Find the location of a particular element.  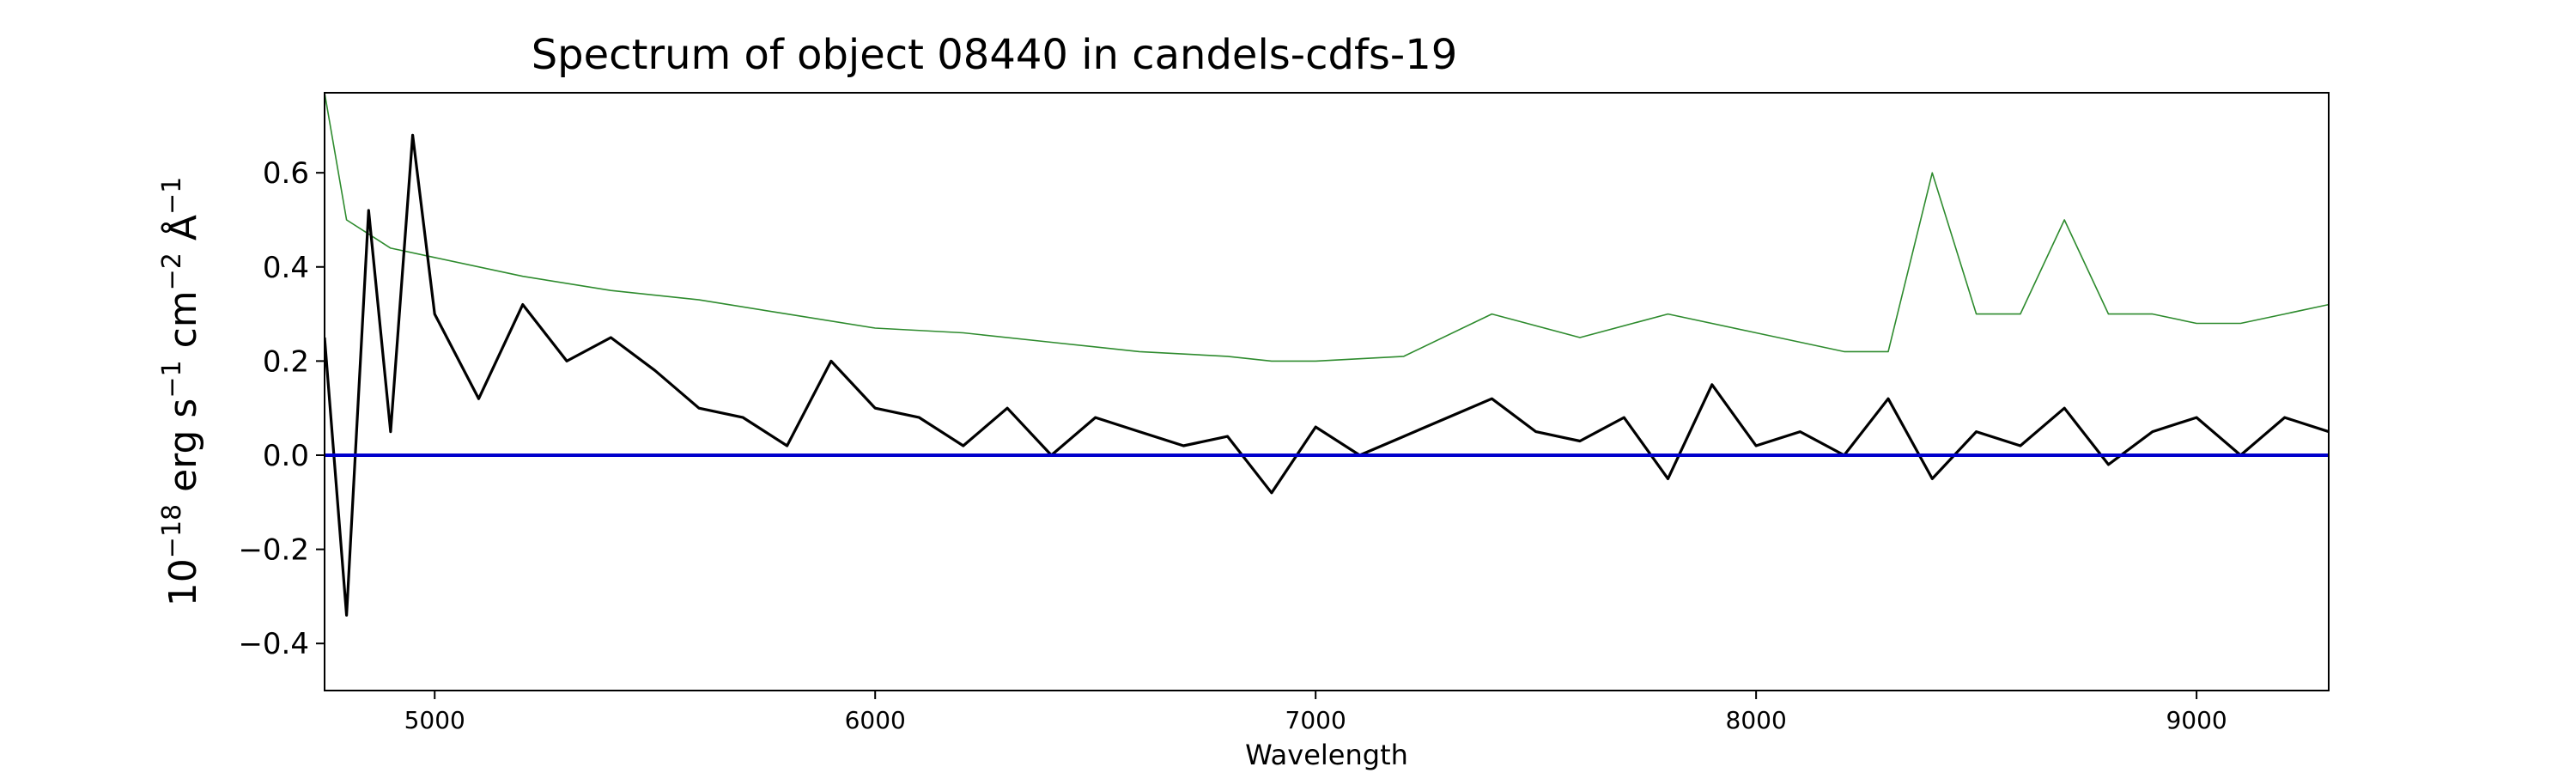

x-tick-label: 7000 is located at coordinates (1316, 720).